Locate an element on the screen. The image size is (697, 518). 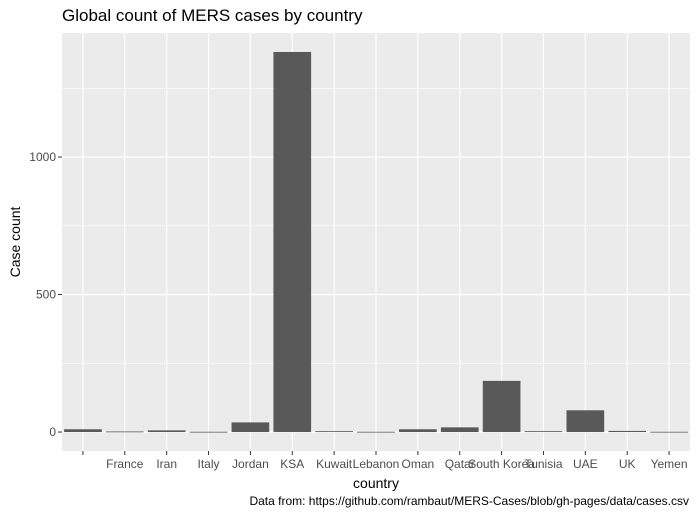
x-tick-label: Oman is located at coordinates (418, 464).